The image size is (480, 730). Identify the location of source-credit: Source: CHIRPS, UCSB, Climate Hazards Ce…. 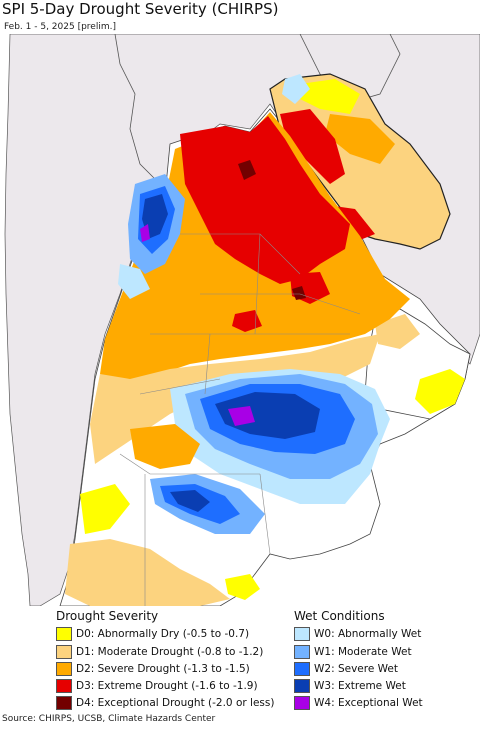
(109, 719).